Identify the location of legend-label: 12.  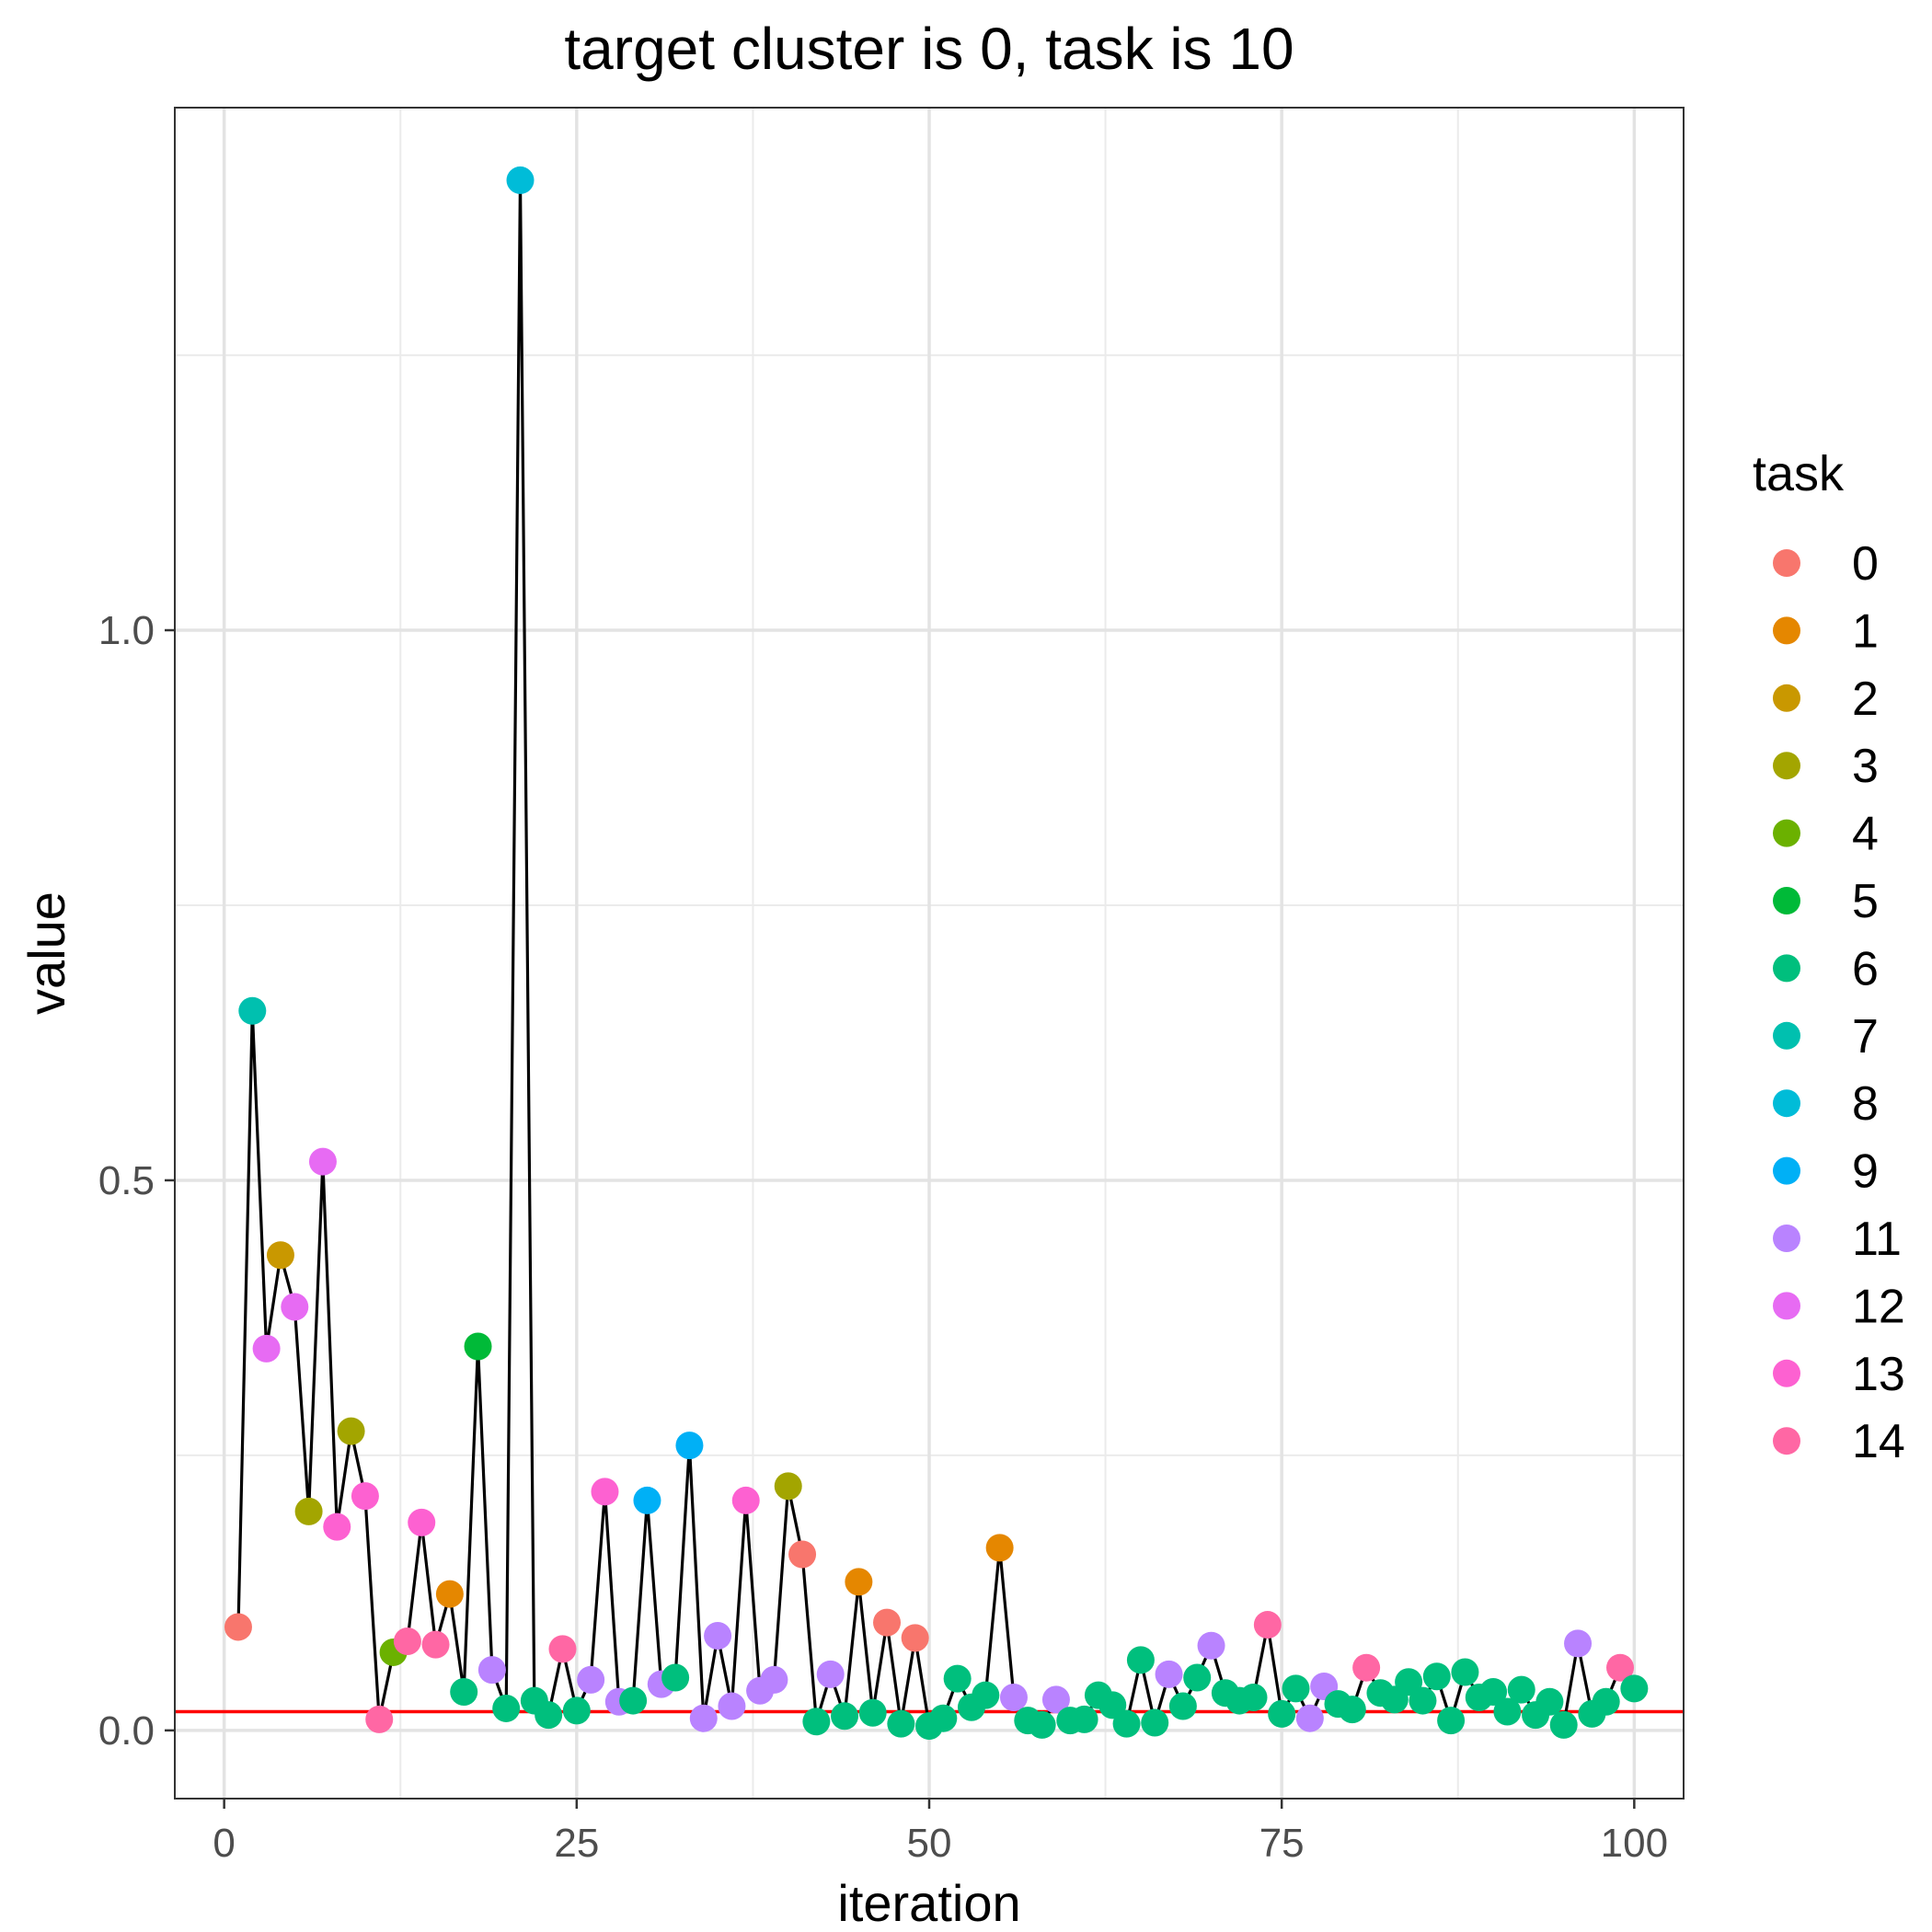
(1878, 1306).